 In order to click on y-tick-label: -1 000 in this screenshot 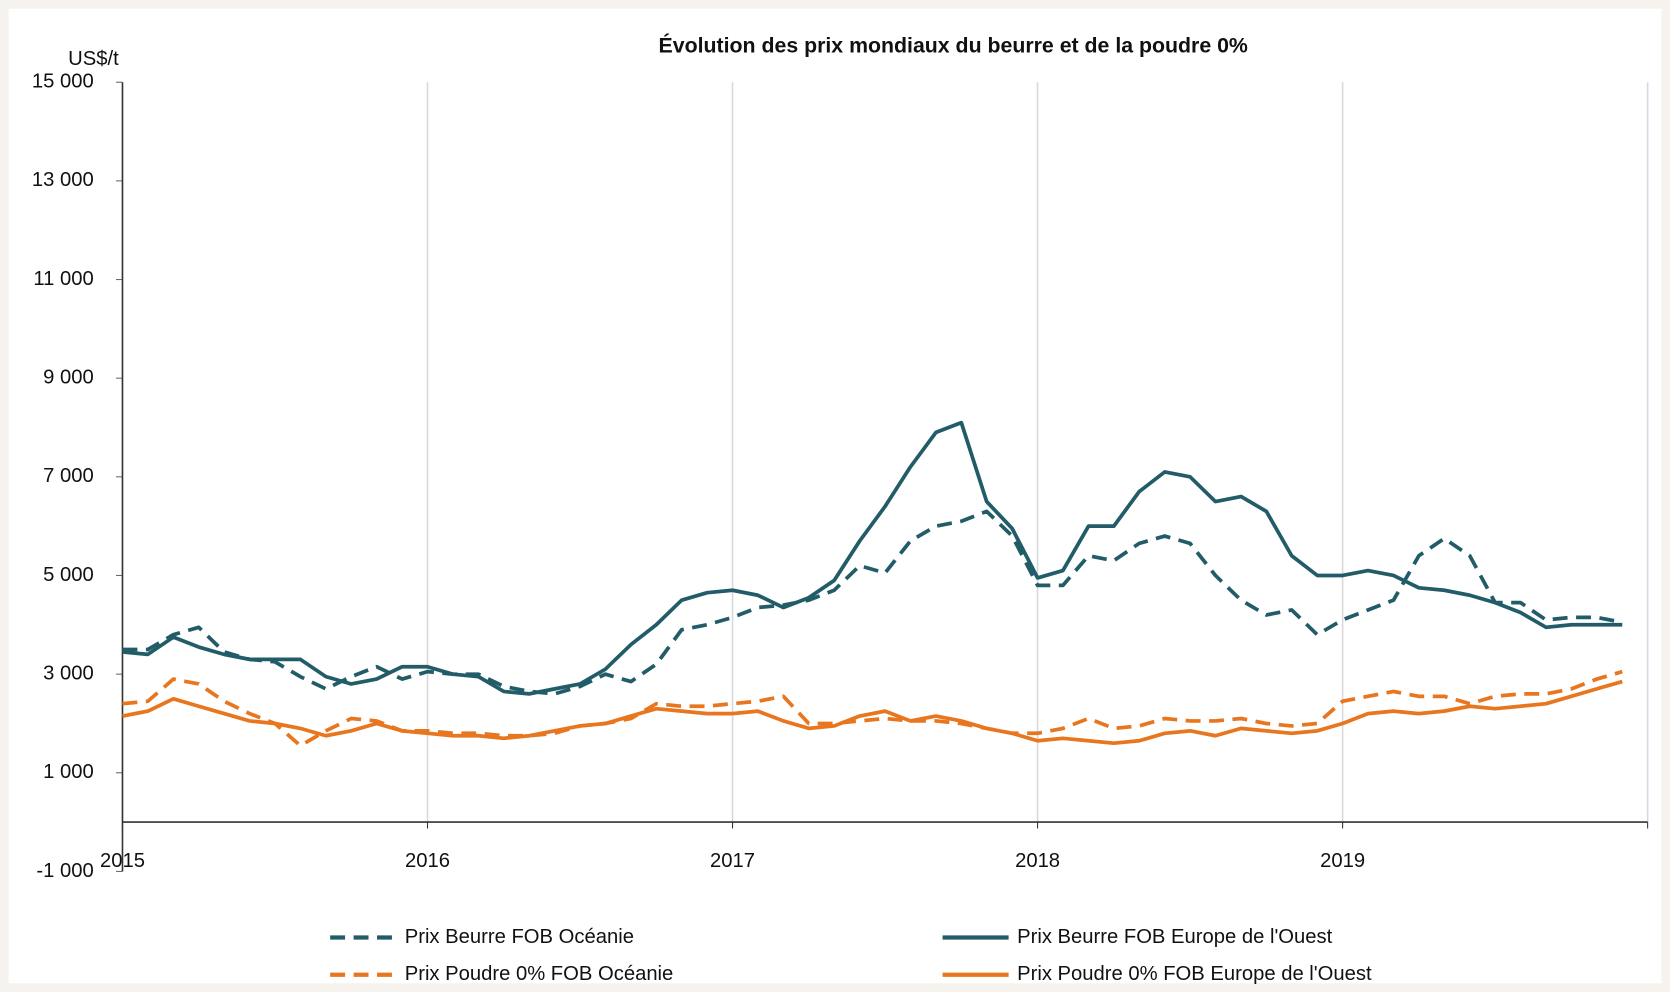, I will do `click(64, 871)`.